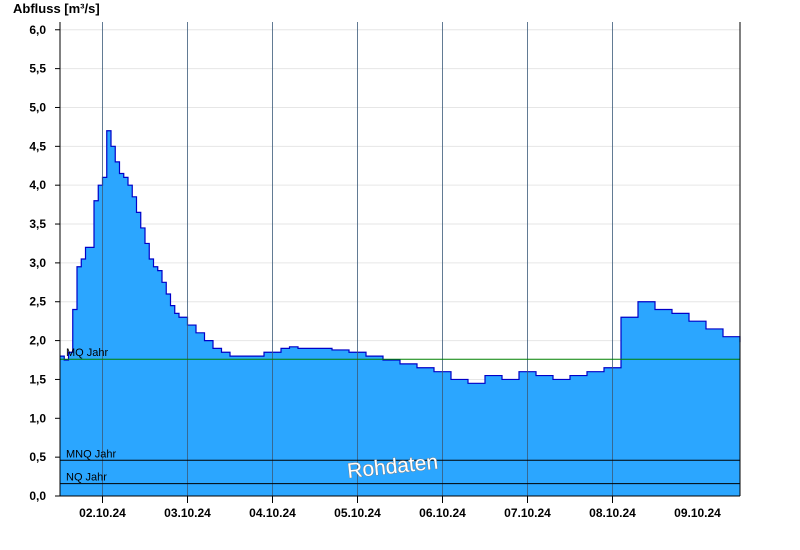 This screenshot has height=550, width=800. Describe the element at coordinates (37, 146) in the screenshot. I see `y-tick-label: 4,5` at that location.